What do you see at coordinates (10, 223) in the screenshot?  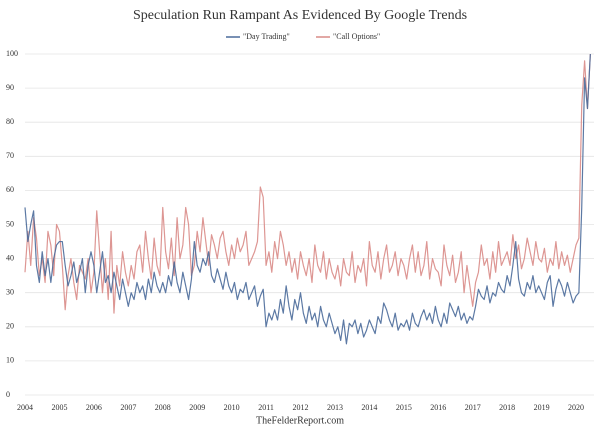 I see `y-tick-label: 50` at bounding box center [10, 223].